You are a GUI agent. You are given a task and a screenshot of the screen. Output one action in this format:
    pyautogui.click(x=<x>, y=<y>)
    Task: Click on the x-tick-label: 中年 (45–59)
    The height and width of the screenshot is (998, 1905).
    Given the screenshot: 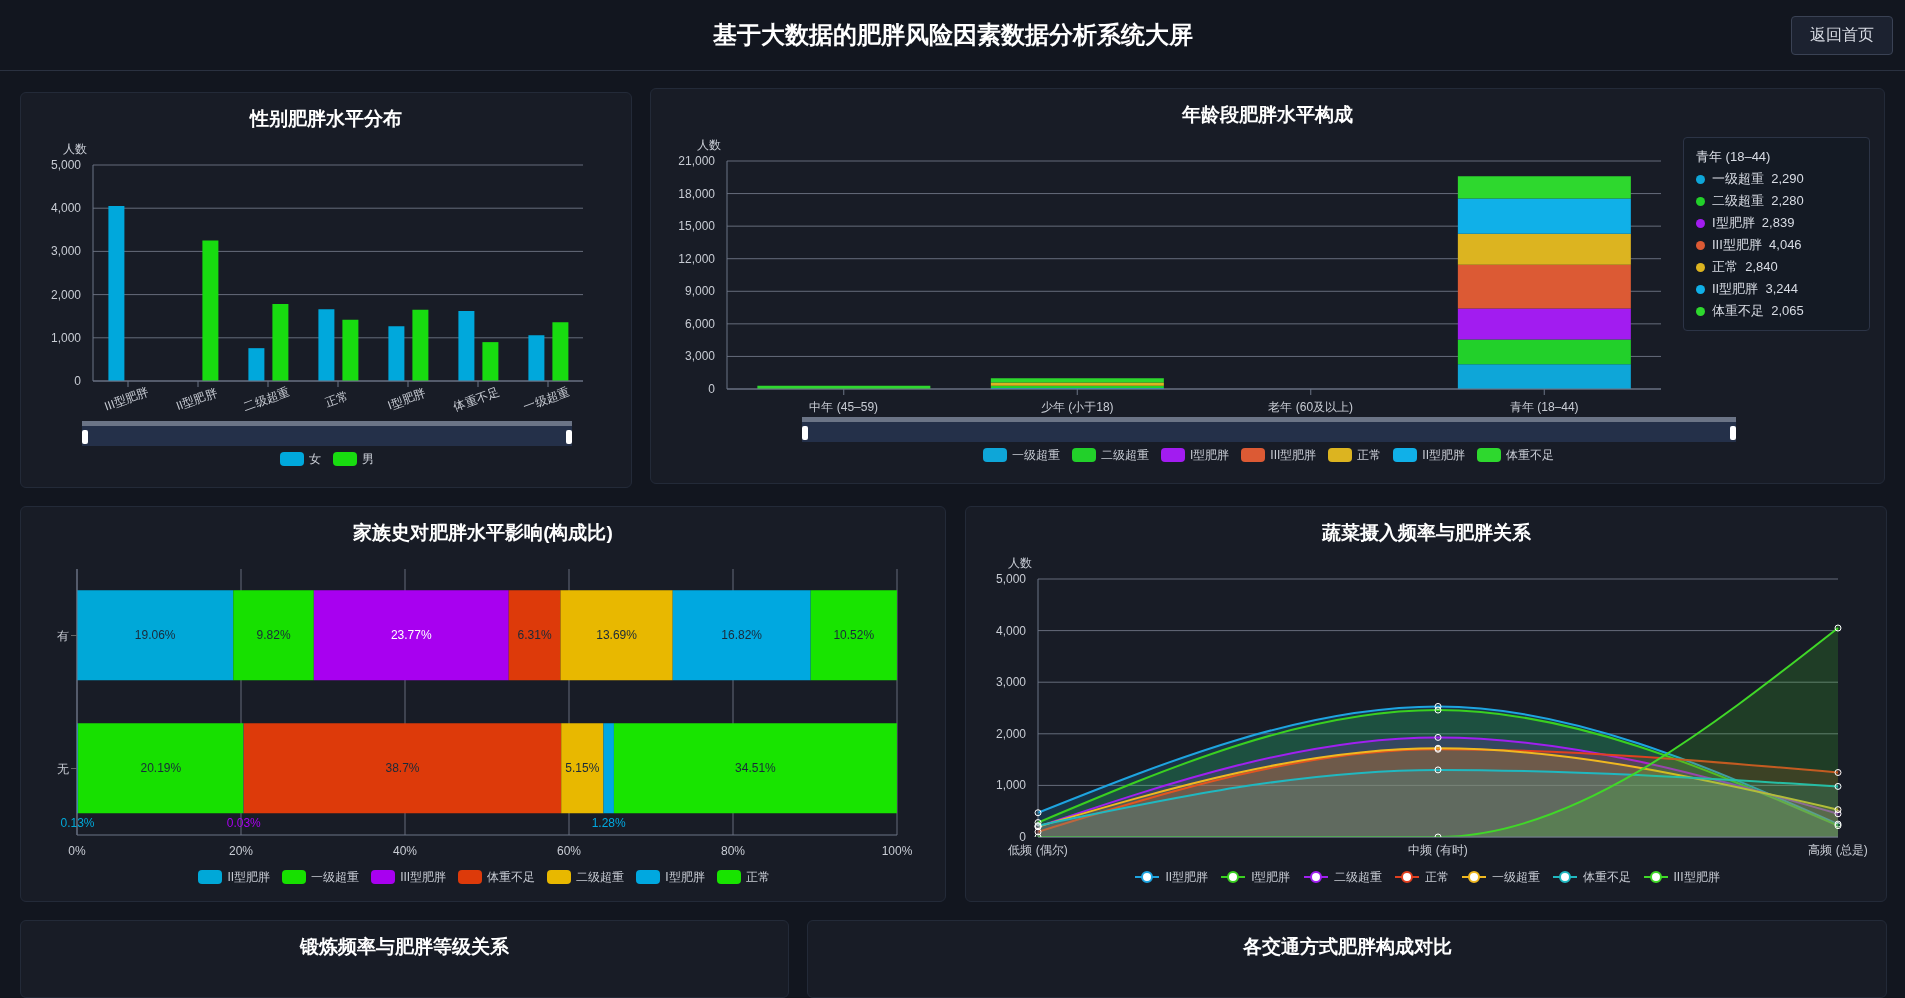 What is the action you would take?
    pyautogui.click(x=844, y=407)
    